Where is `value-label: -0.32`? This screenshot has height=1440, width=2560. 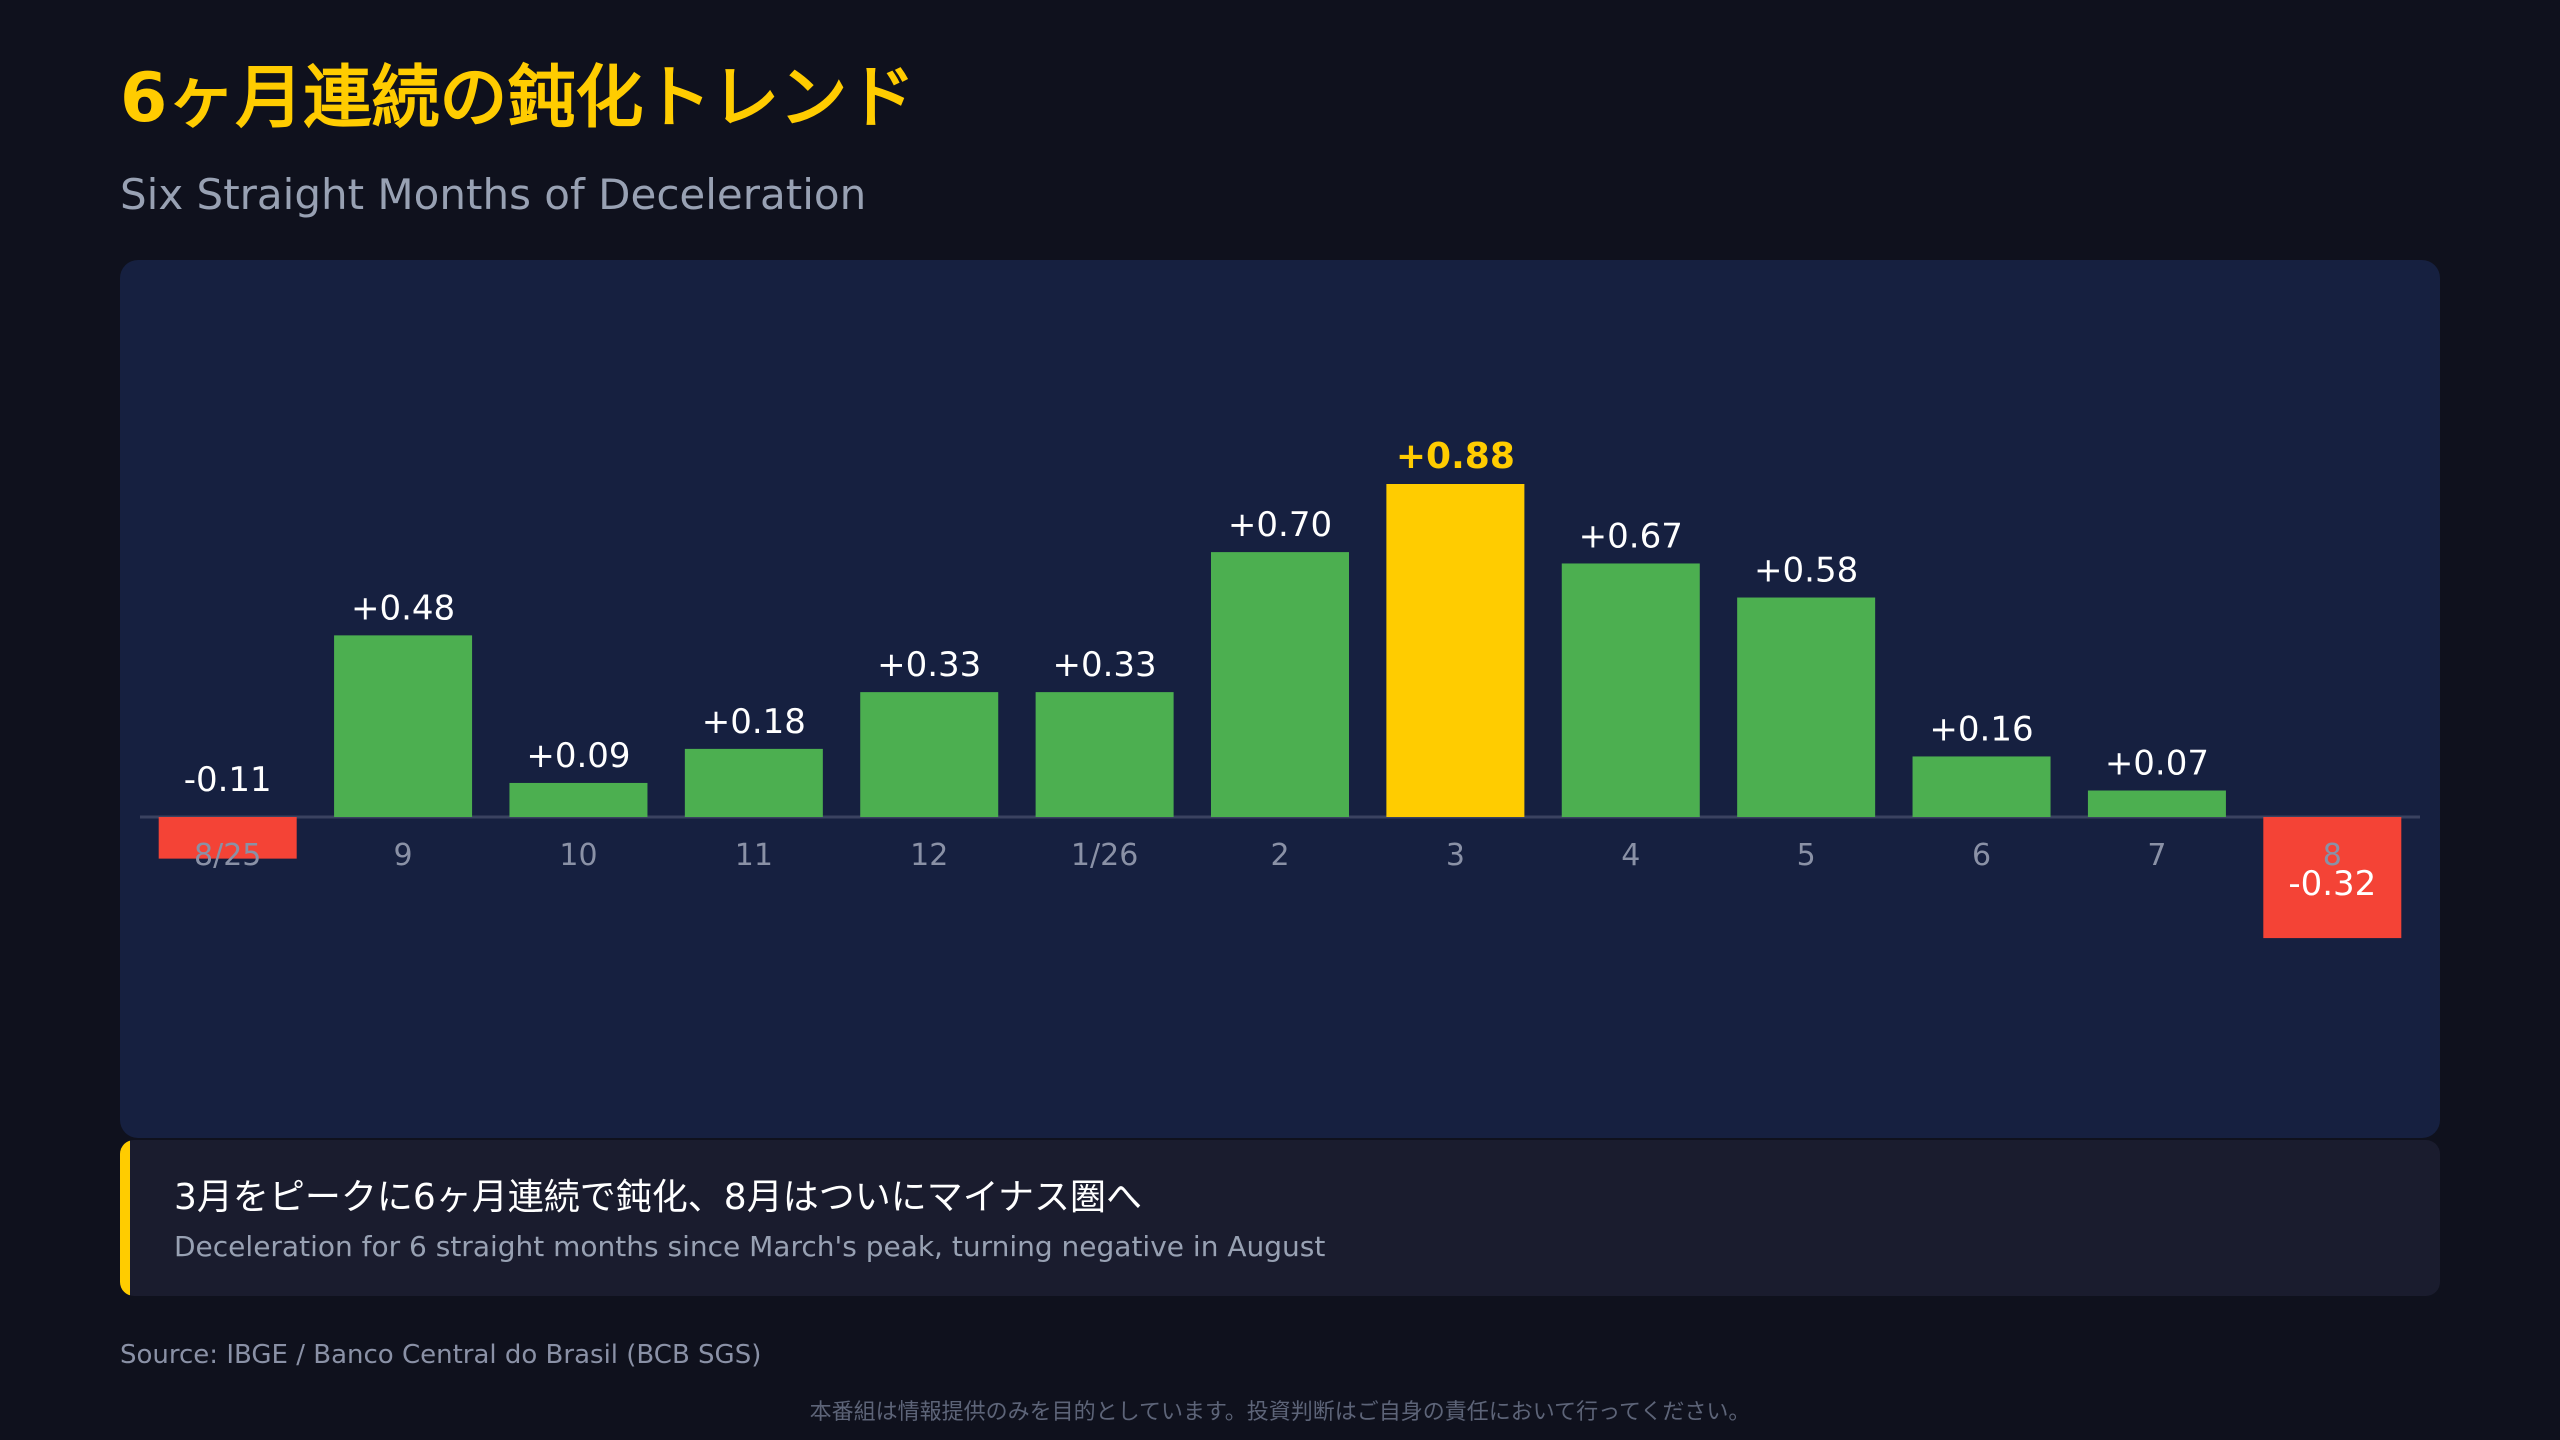 value-label: -0.32 is located at coordinates (2332, 884).